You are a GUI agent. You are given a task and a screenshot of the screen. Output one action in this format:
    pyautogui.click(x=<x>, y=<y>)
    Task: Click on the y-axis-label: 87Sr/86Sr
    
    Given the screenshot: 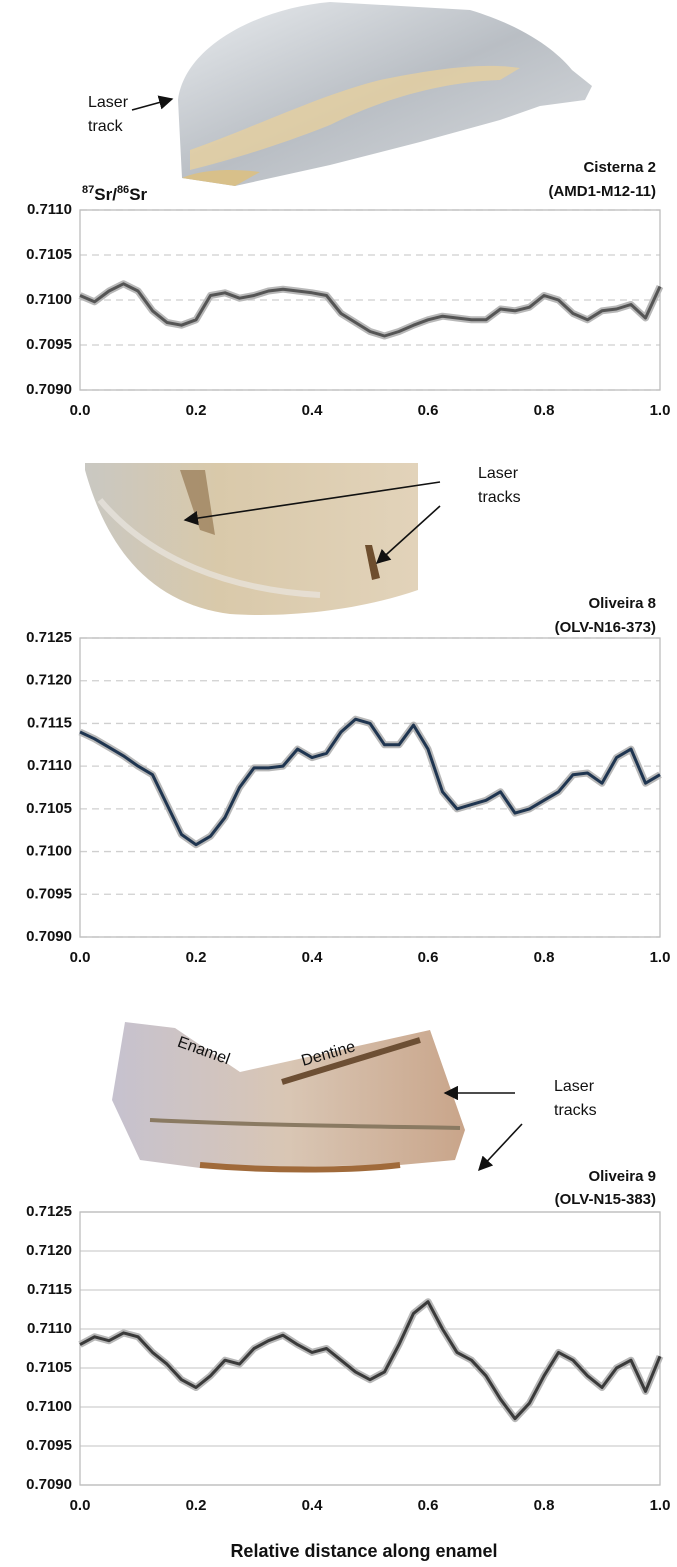 What is the action you would take?
    pyautogui.click(x=115, y=194)
    